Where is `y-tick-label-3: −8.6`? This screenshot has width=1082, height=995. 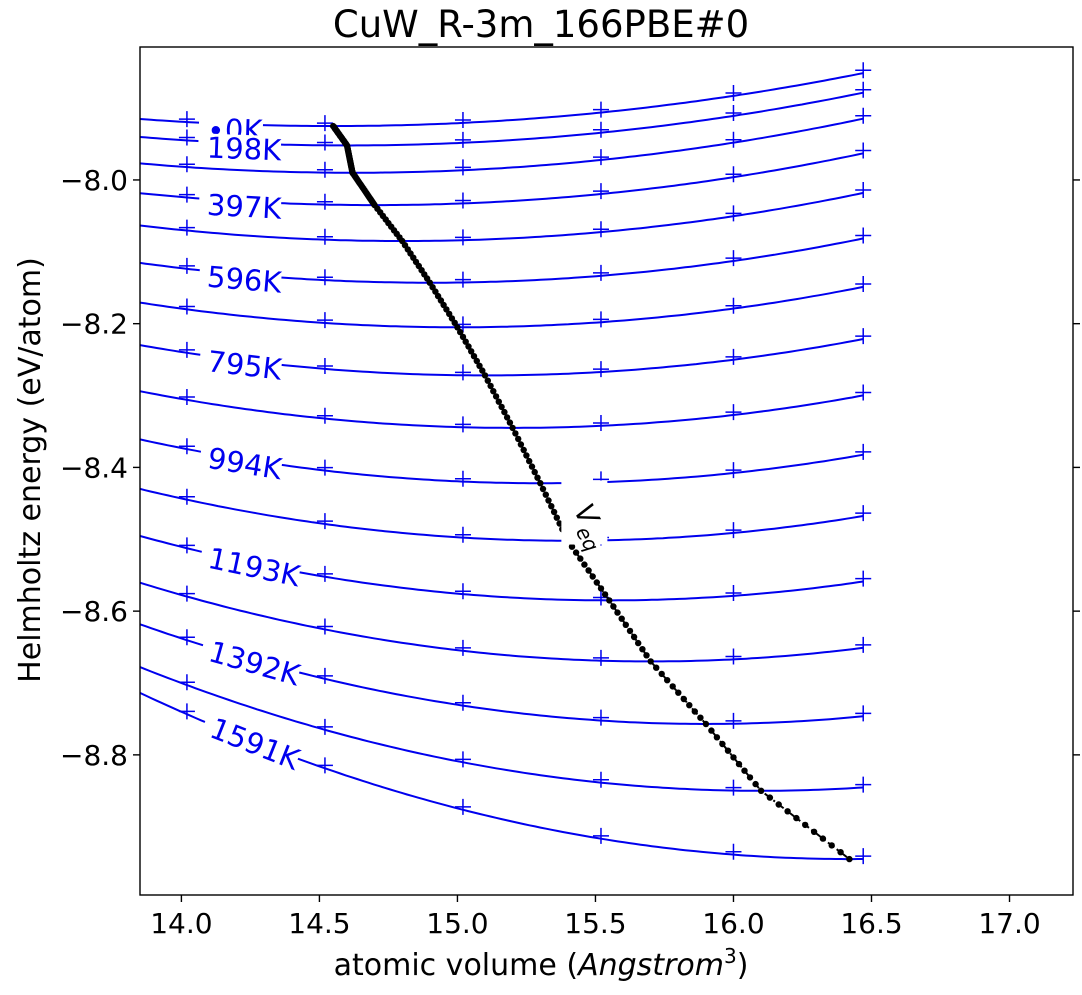 y-tick-label-3: −8.6 is located at coordinates (94, 611).